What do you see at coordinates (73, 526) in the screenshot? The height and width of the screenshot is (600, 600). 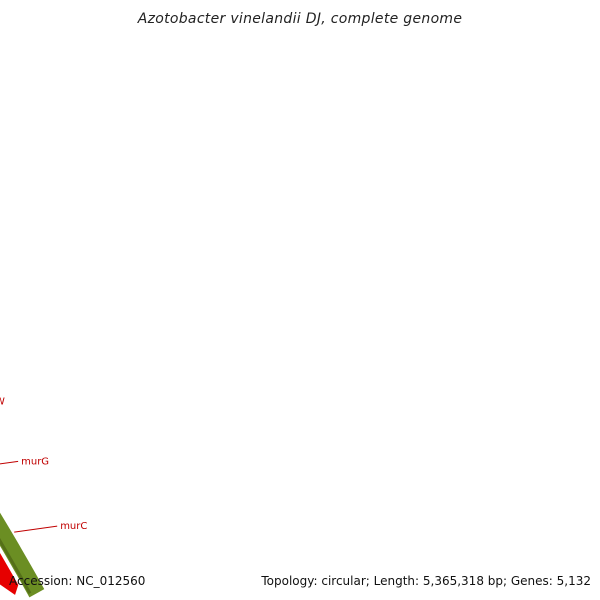 I see `gene-label-murC: murC` at bounding box center [73, 526].